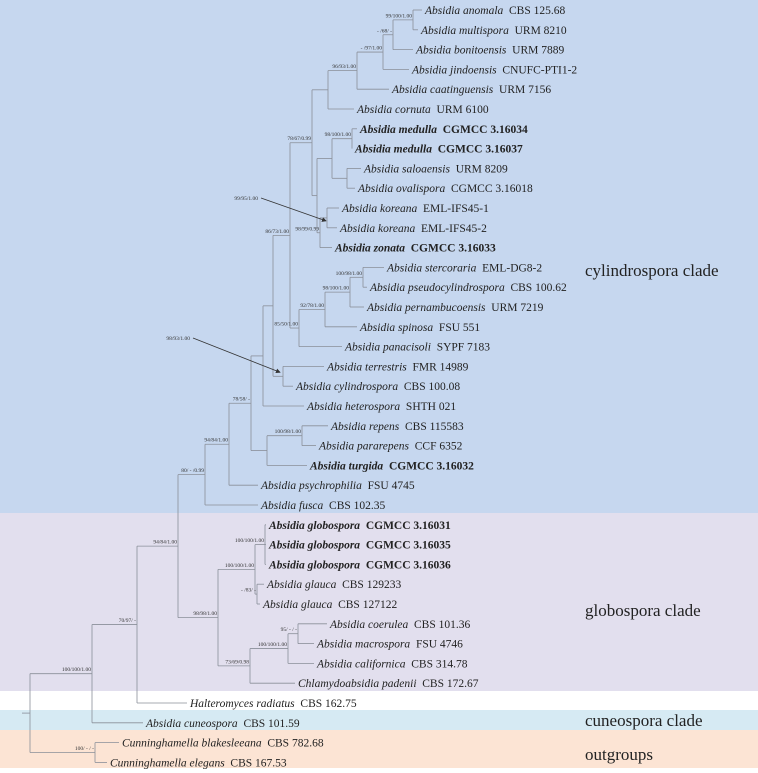 The height and width of the screenshot is (773, 758). I want to click on strain-id: SHTH 021, so click(431, 407).